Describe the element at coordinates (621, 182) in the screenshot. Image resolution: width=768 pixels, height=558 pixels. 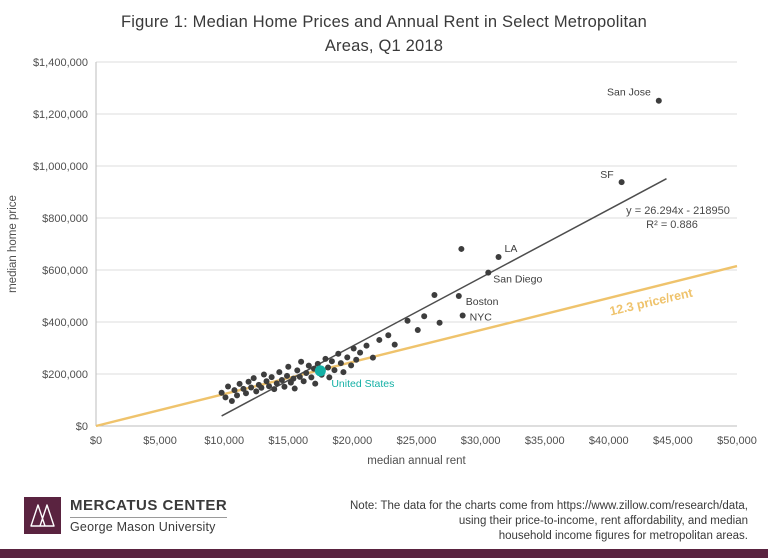
I see `data-point-sf` at that location.